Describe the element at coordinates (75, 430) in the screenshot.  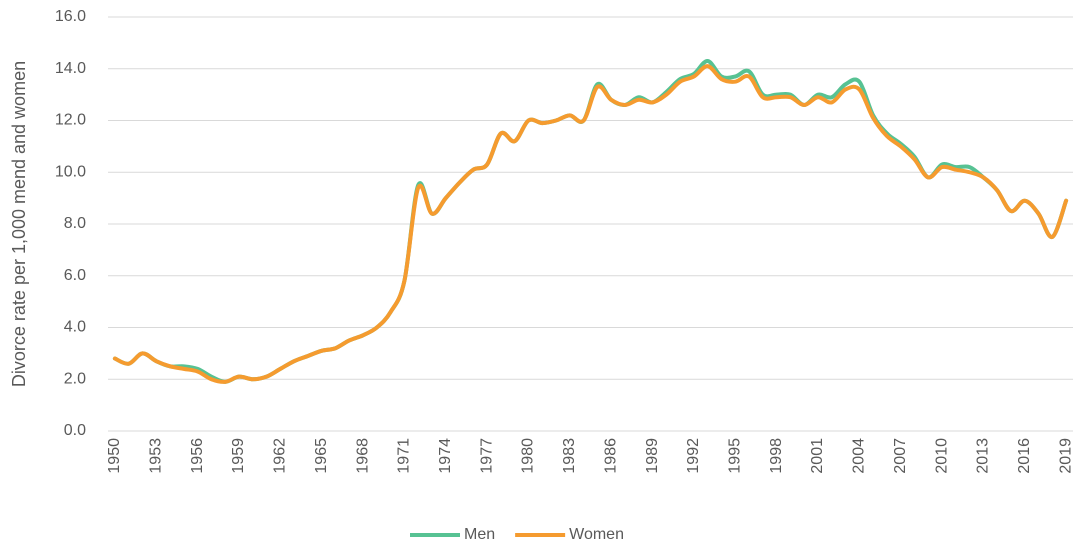
I see `y-tick-label: 0.0` at that location.